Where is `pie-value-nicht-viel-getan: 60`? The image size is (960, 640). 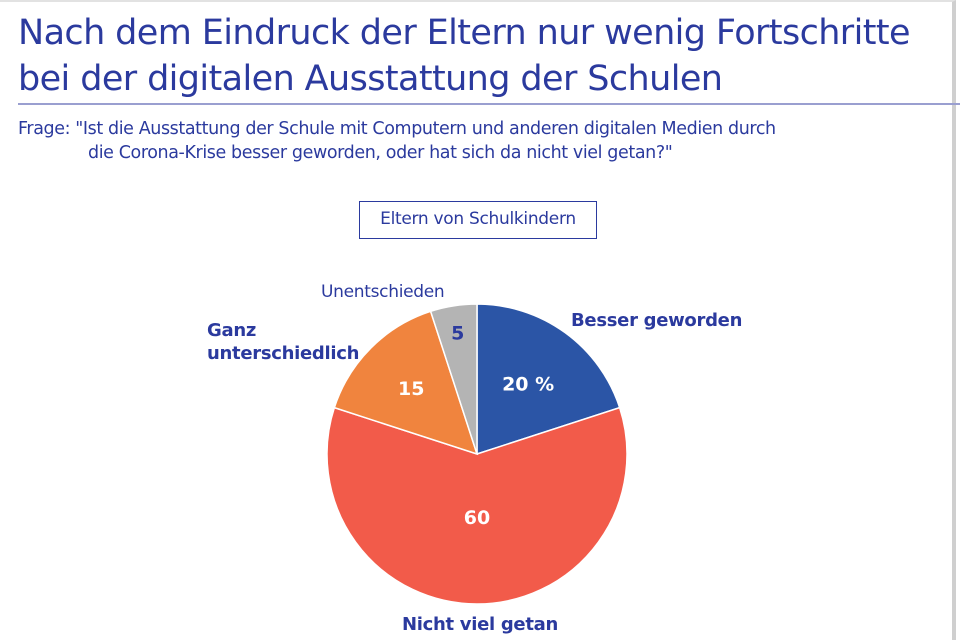 pie-value-nicht-viel-getan: 60 is located at coordinates (477, 518).